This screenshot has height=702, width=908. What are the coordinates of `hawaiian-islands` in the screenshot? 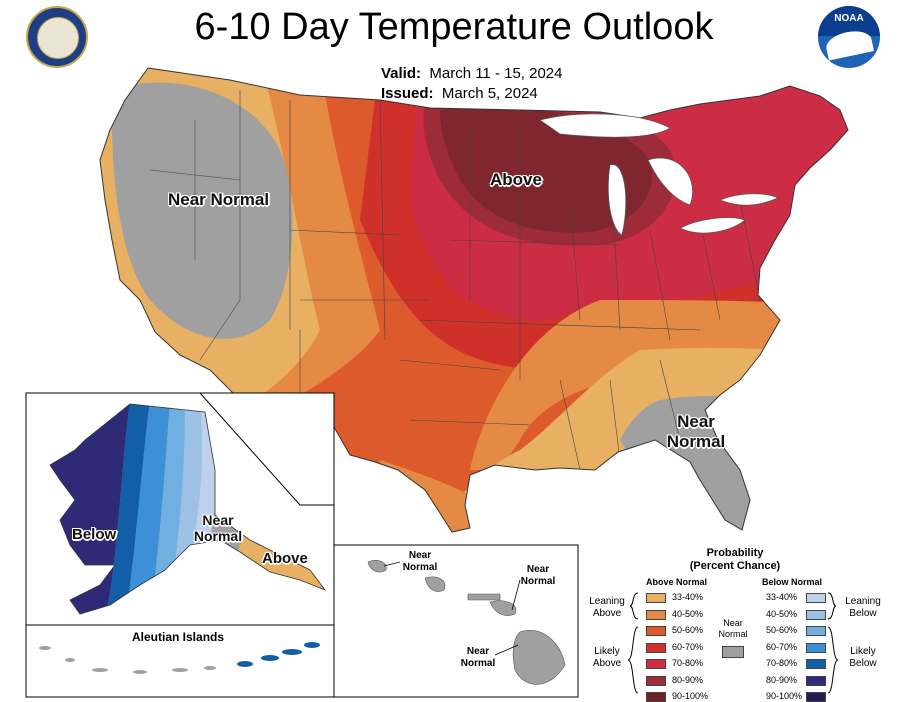 It's located at (466, 622).